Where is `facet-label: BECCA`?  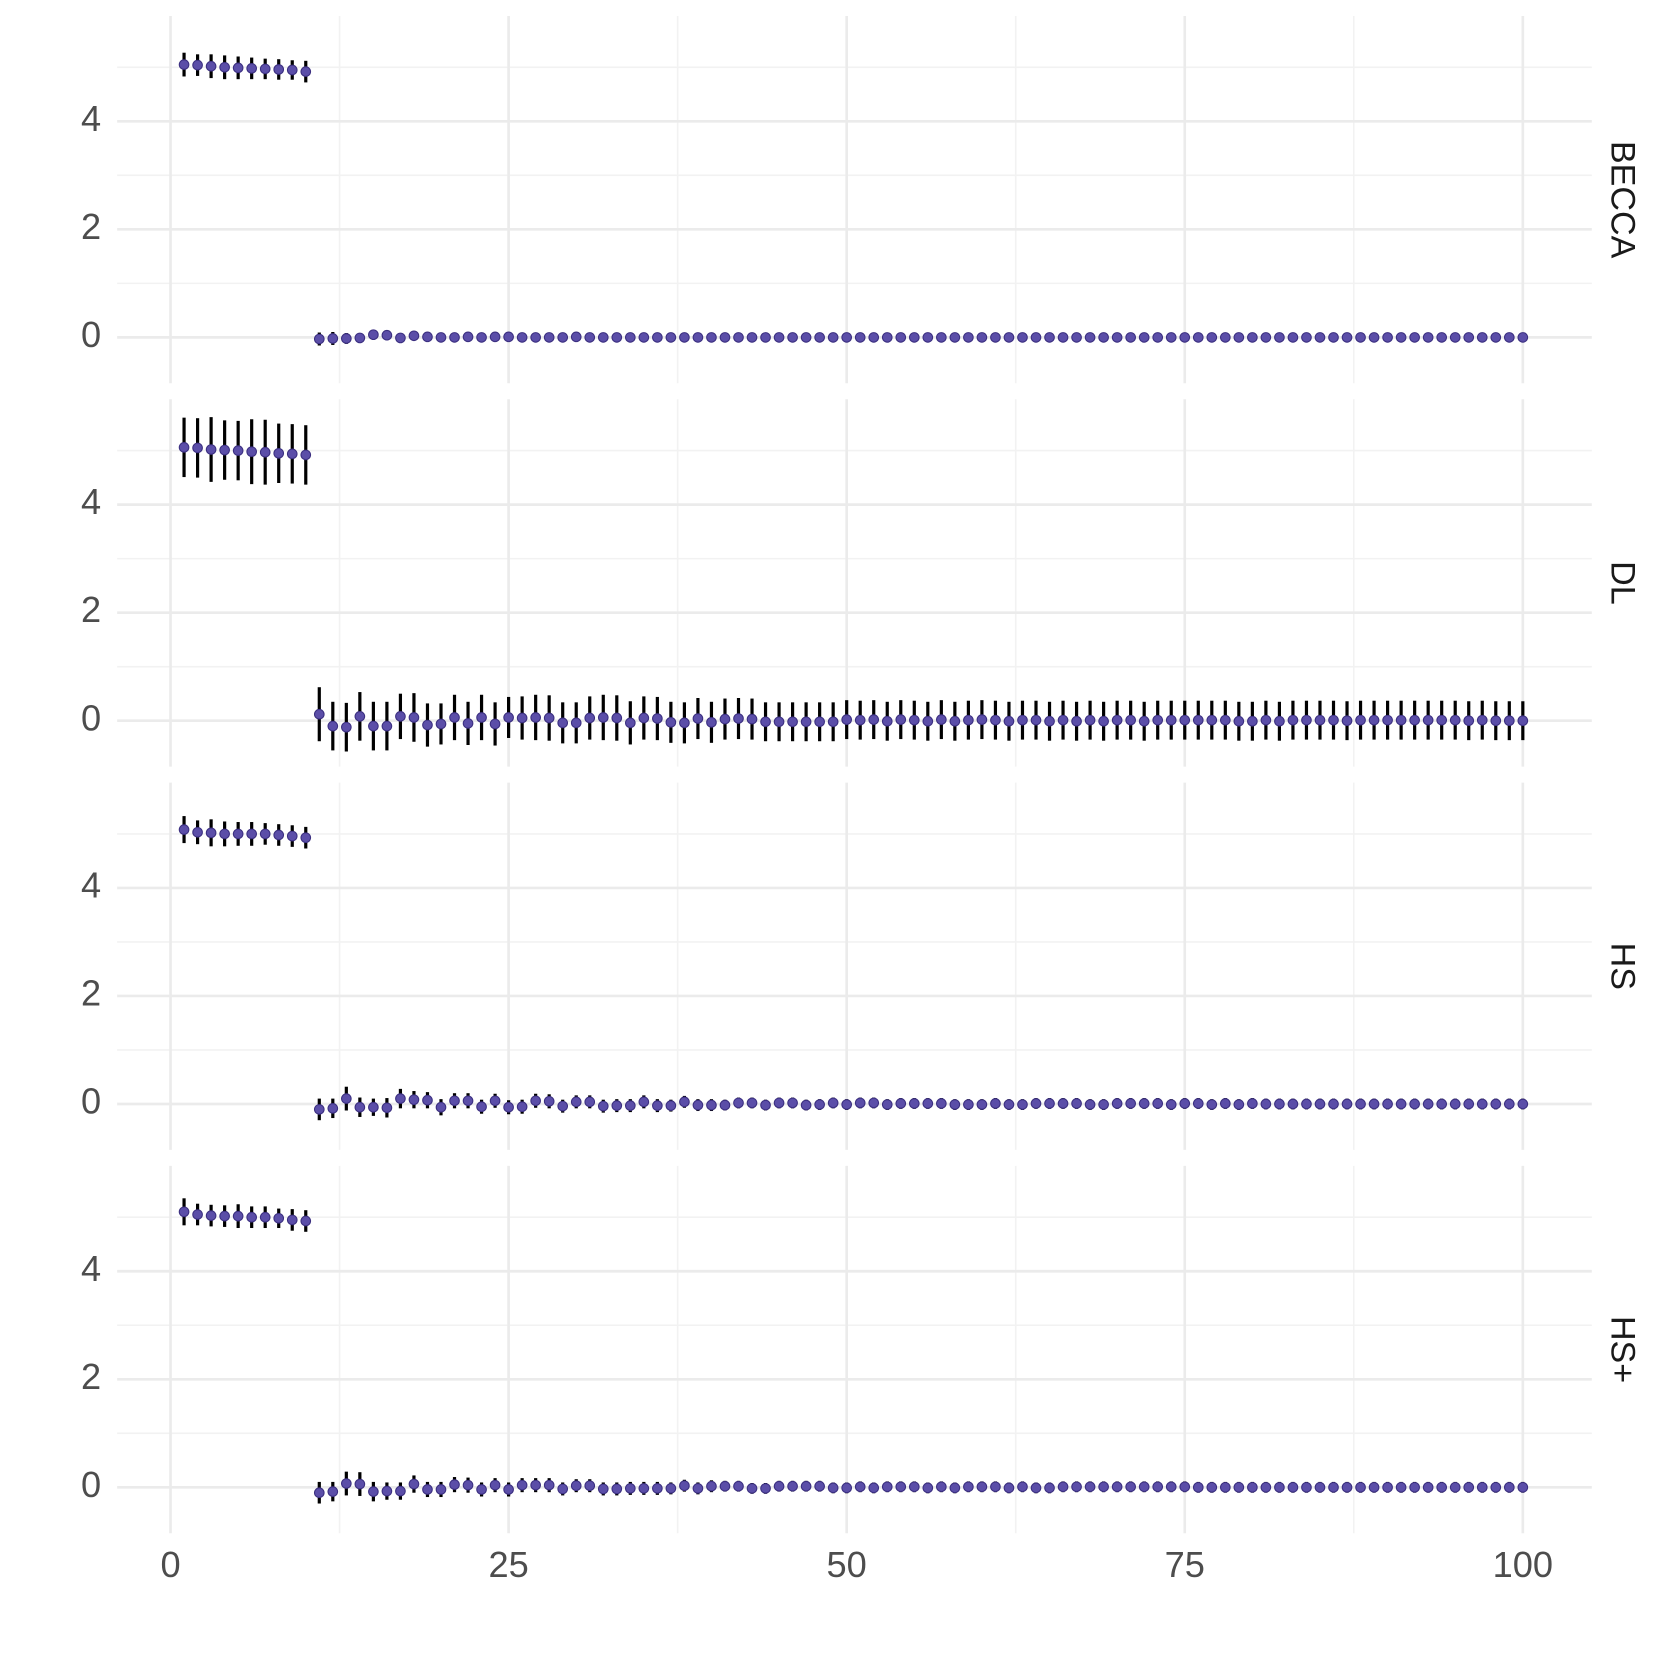
facet-label: BECCA is located at coordinates (1623, 200).